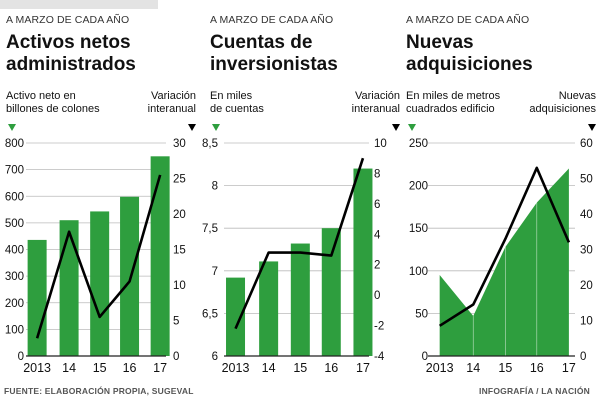 The image size is (596, 401). Describe the element at coordinates (14, 197) in the screenshot. I see `left-tick-label: 600` at that location.